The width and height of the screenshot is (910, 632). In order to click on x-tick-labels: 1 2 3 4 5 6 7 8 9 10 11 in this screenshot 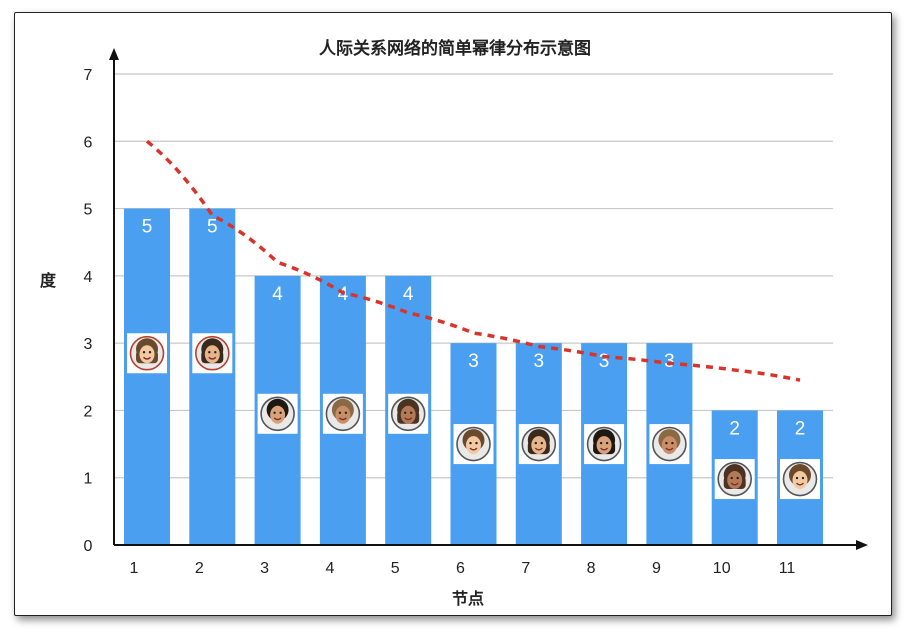, I will do `click(463, 568)`.